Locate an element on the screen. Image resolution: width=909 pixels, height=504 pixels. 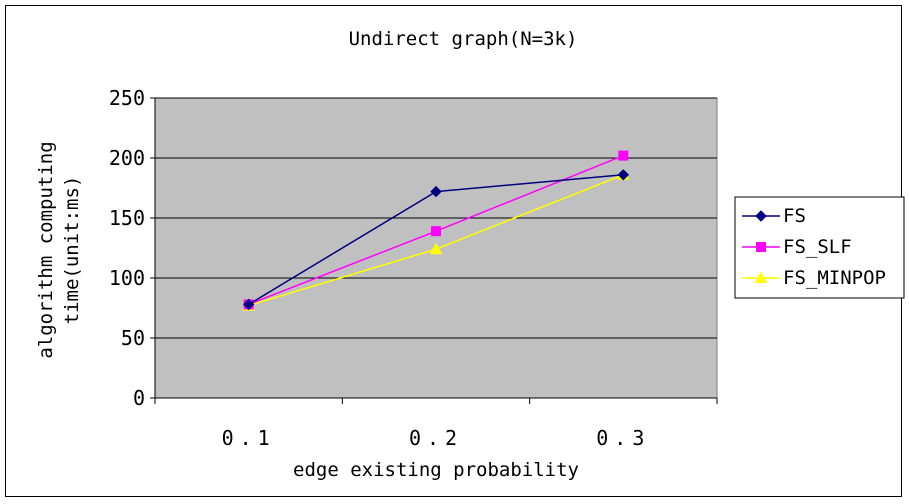
y-tick-label: 100 is located at coordinates (127, 278).